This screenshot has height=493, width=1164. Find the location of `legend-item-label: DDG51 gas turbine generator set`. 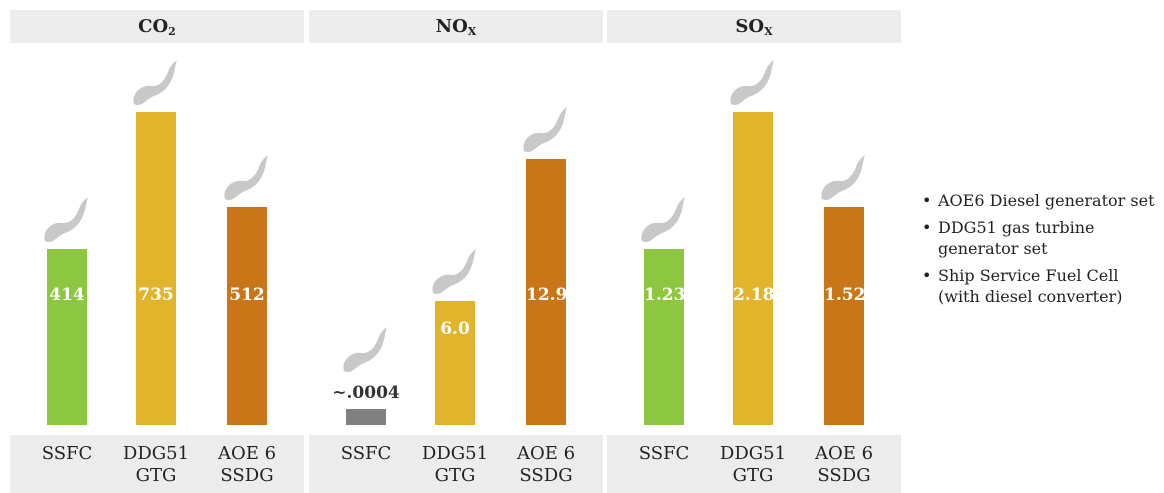

legend-item-label: DDG51 gas turbine generator set is located at coordinates (1016, 238).